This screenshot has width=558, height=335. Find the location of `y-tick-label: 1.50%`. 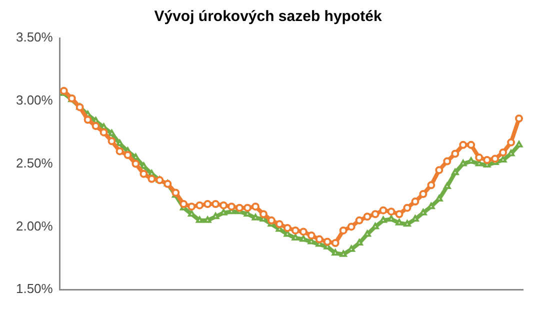

y-tick-label: 1.50% is located at coordinates (35, 288).